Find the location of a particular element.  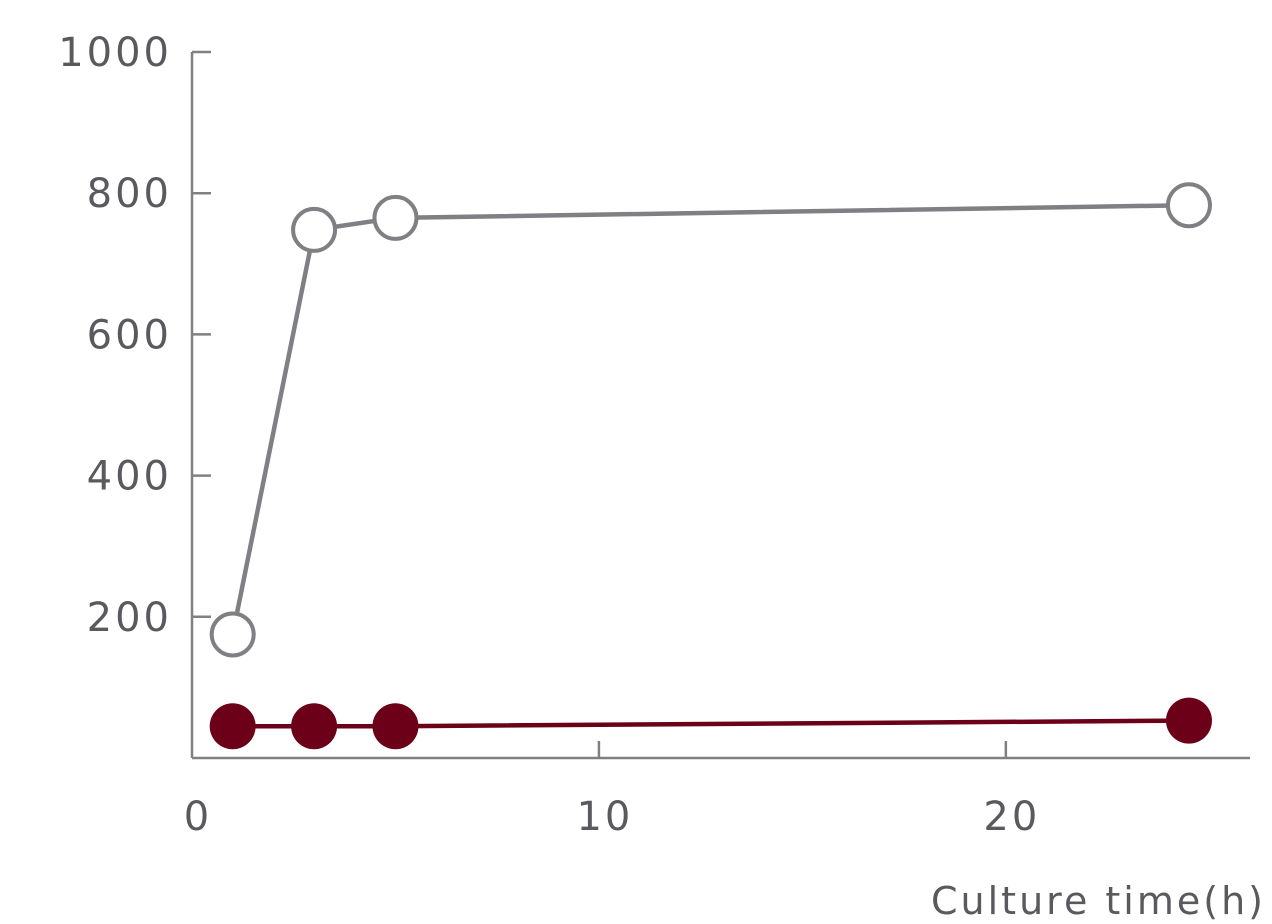

x-tick-label: 0 is located at coordinates (198, 817).